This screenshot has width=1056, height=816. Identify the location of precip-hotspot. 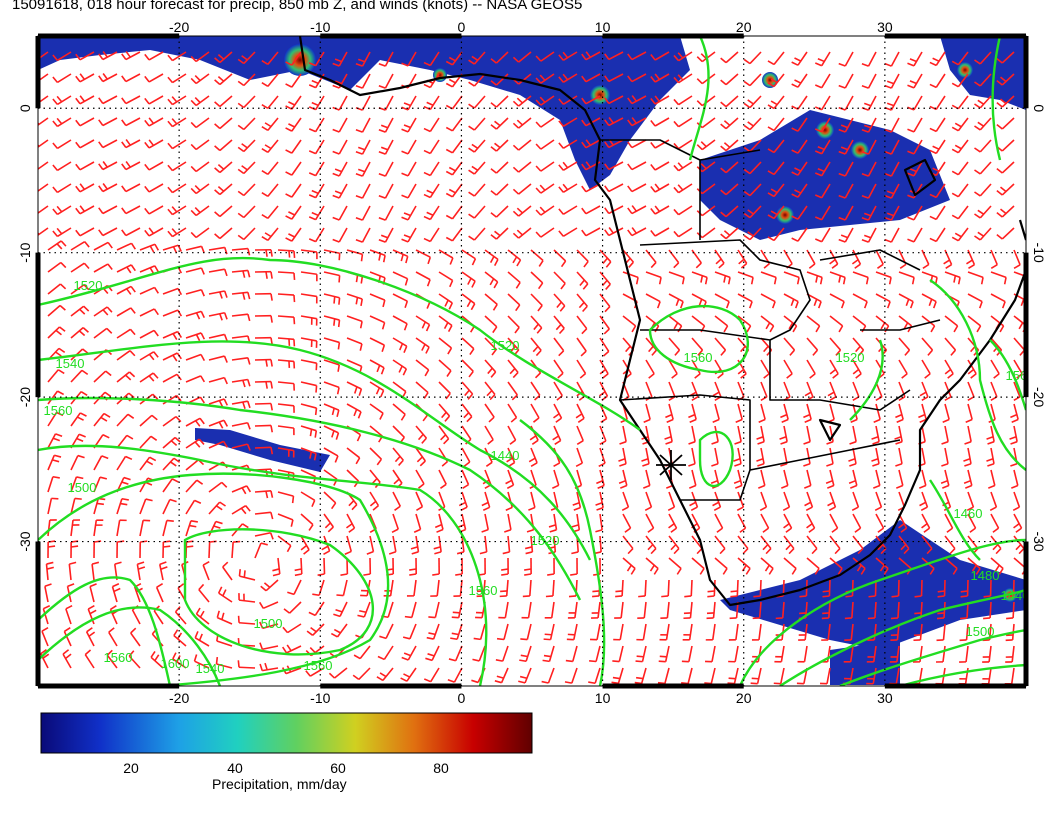
(965, 70).